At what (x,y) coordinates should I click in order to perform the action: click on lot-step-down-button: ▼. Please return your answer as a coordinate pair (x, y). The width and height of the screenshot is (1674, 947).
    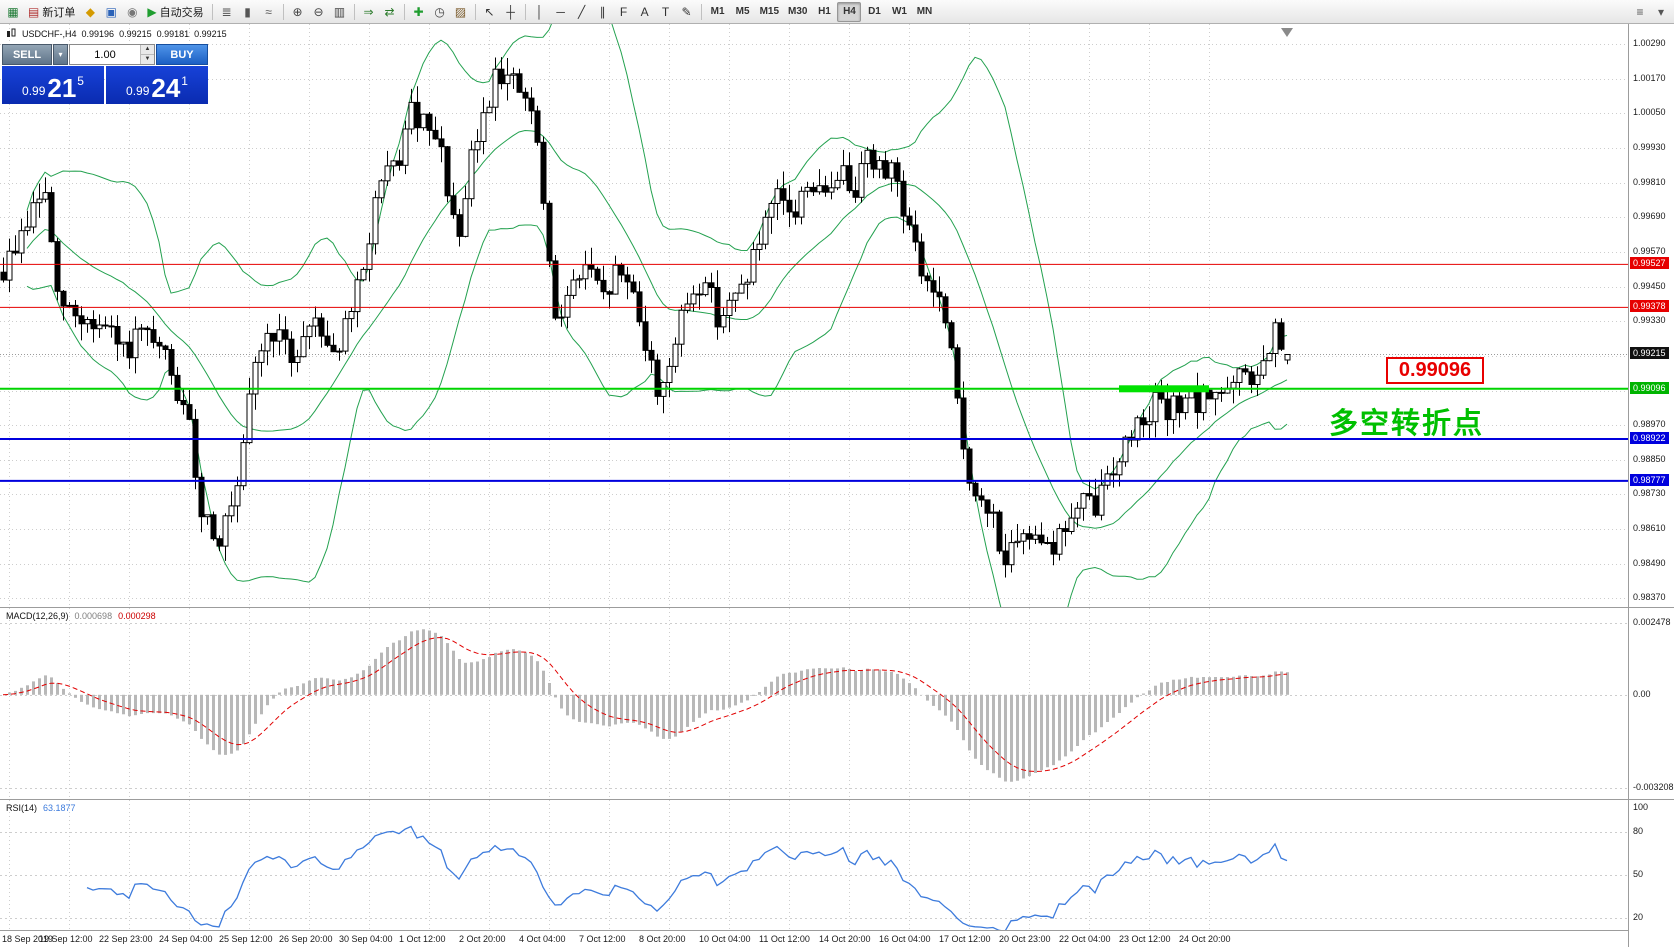
    Looking at the image, I should click on (147, 59).